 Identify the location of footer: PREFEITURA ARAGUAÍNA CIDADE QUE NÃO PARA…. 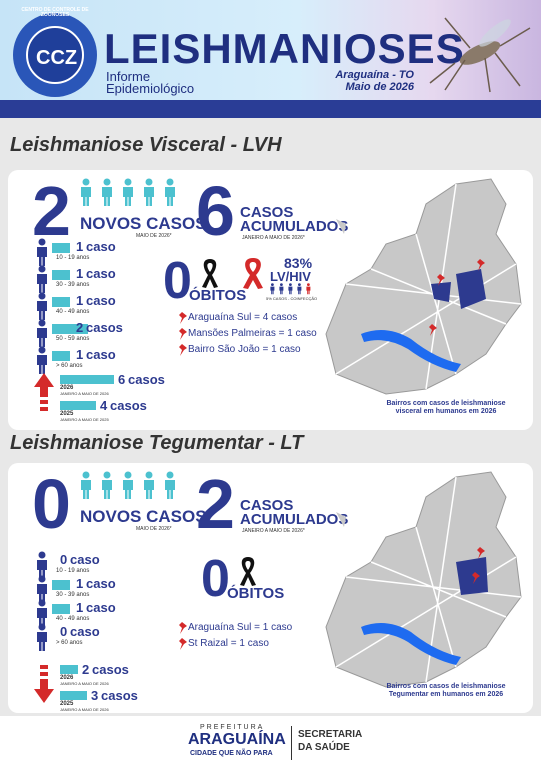
(270, 742).